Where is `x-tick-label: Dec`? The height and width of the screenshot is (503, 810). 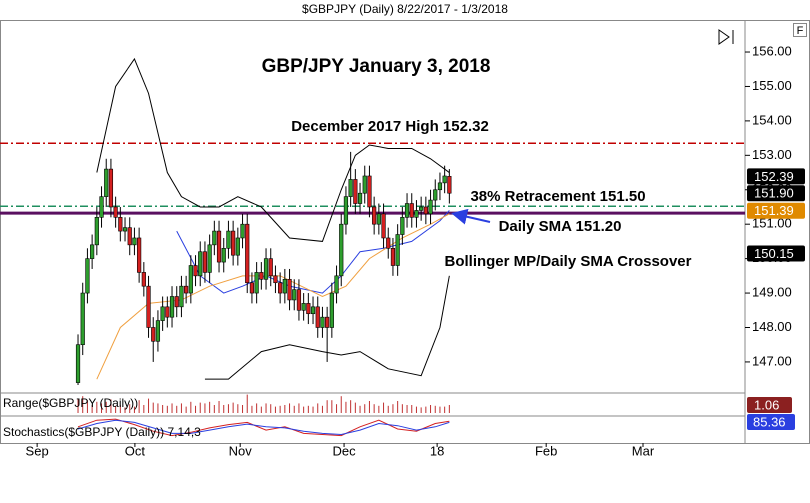 x-tick-label: Dec is located at coordinates (345, 450).